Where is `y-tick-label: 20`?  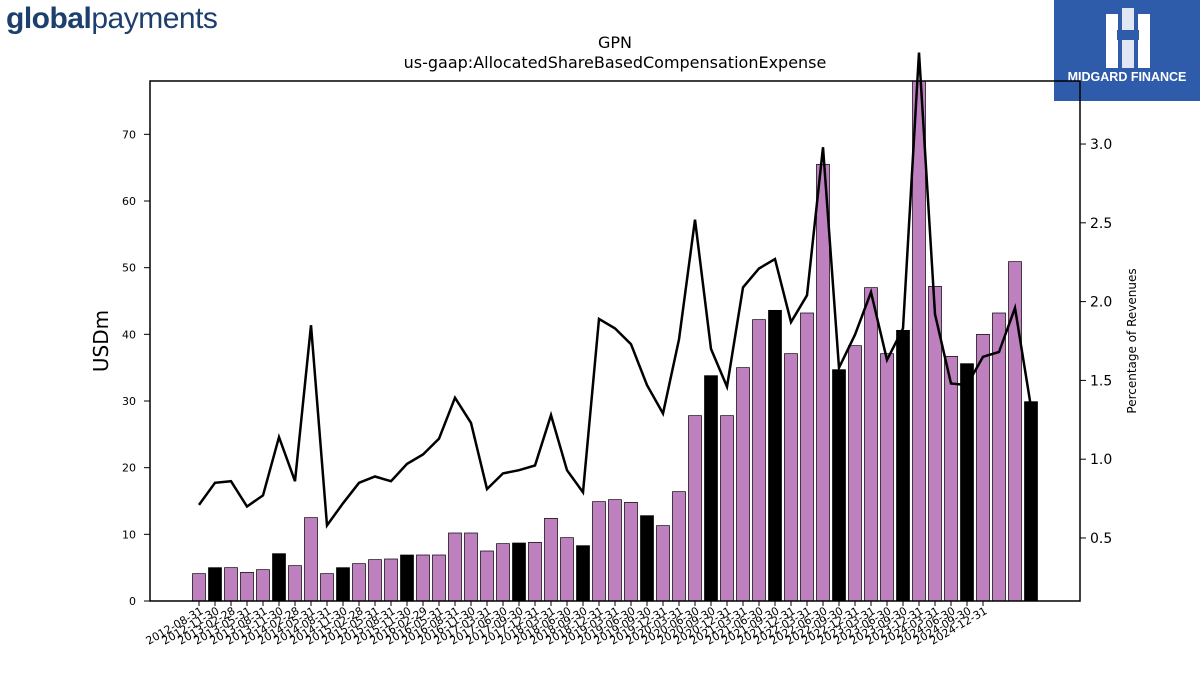 y-tick-label: 20 is located at coordinates (129, 468).